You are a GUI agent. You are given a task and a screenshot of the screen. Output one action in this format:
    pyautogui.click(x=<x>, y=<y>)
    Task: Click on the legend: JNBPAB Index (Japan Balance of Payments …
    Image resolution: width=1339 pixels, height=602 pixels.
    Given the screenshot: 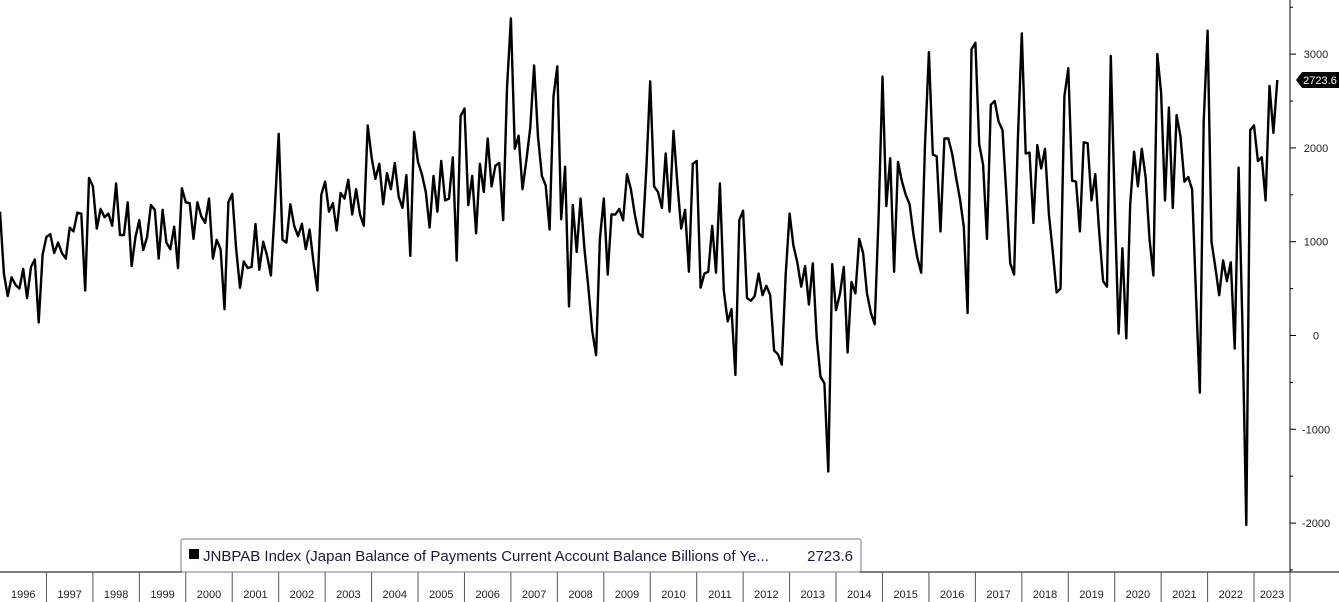 What is the action you would take?
    pyautogui.click(x=521, y=555)
    